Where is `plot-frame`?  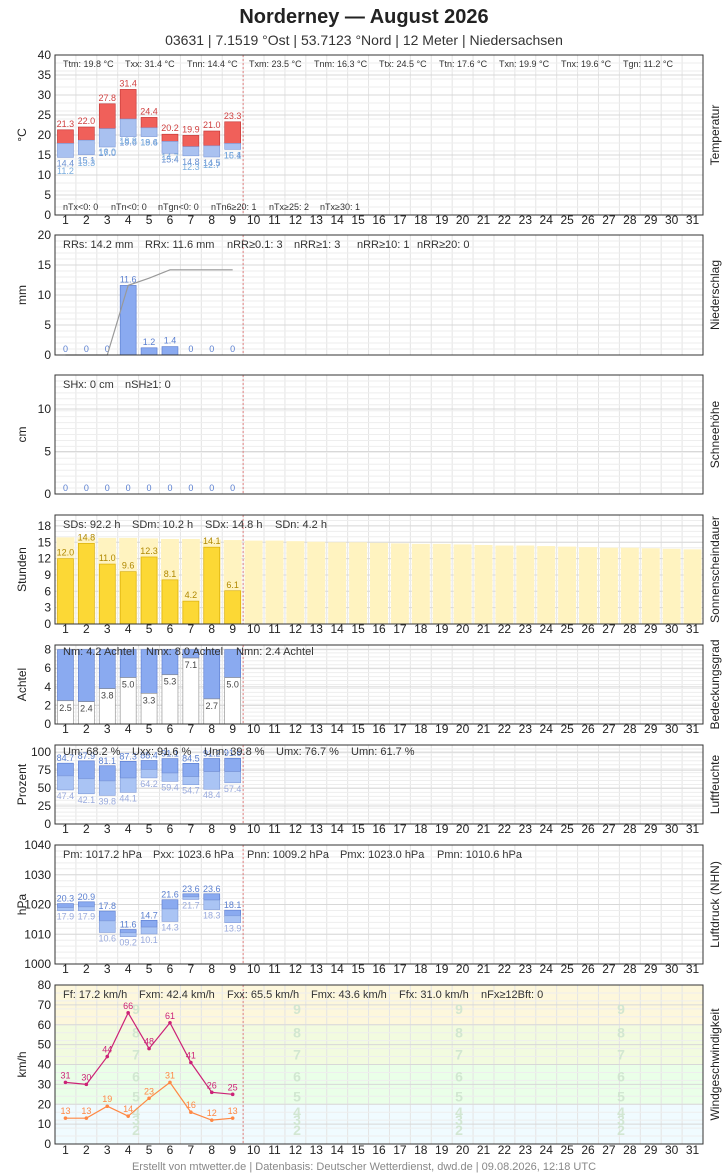
plot-frame is located at coordinates (379, 684).